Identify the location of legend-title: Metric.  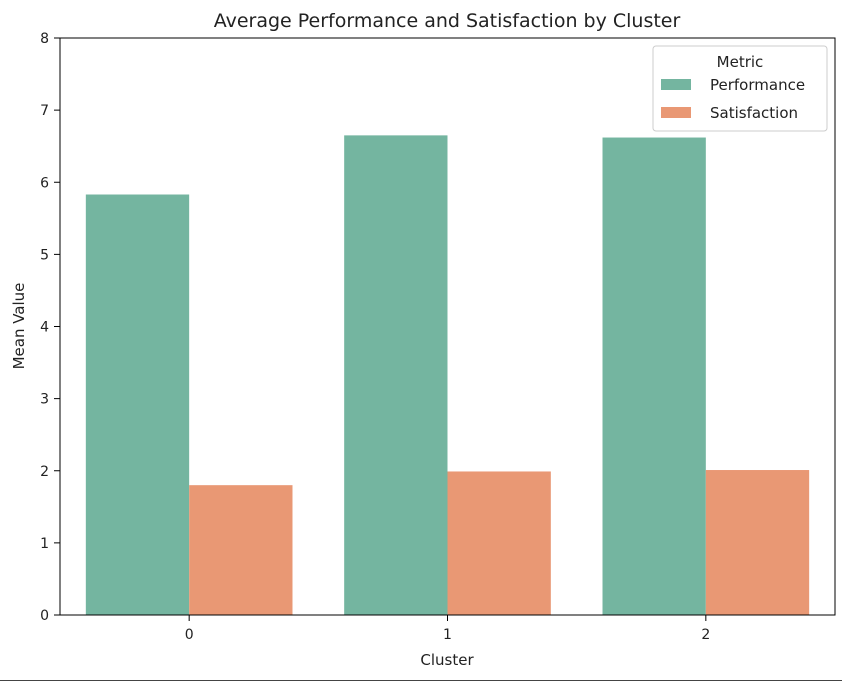
(740, 62).